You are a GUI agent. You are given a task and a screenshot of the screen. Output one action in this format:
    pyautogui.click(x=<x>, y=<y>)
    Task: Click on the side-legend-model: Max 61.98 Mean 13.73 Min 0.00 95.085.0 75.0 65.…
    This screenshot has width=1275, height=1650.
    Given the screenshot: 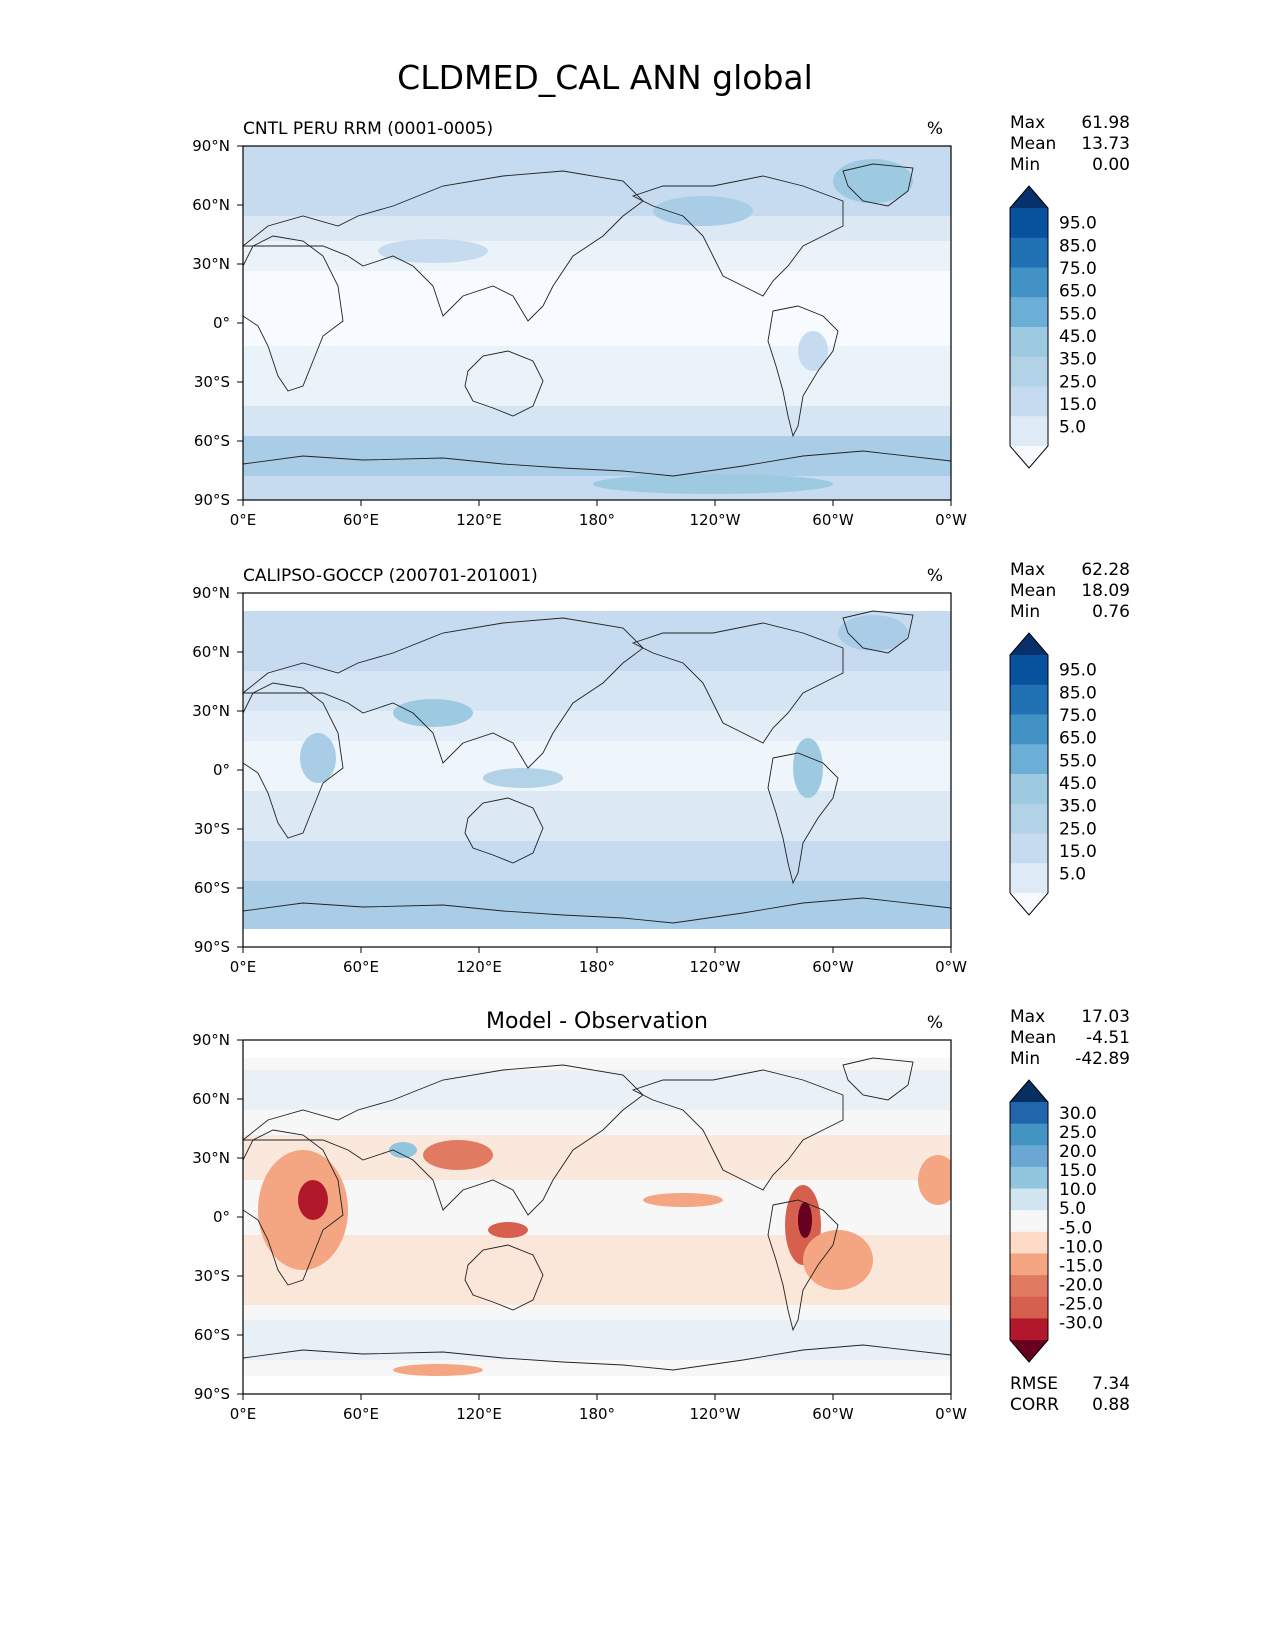 What is the action you would take?
    pyautogui.click(x=1069, y=291)
    